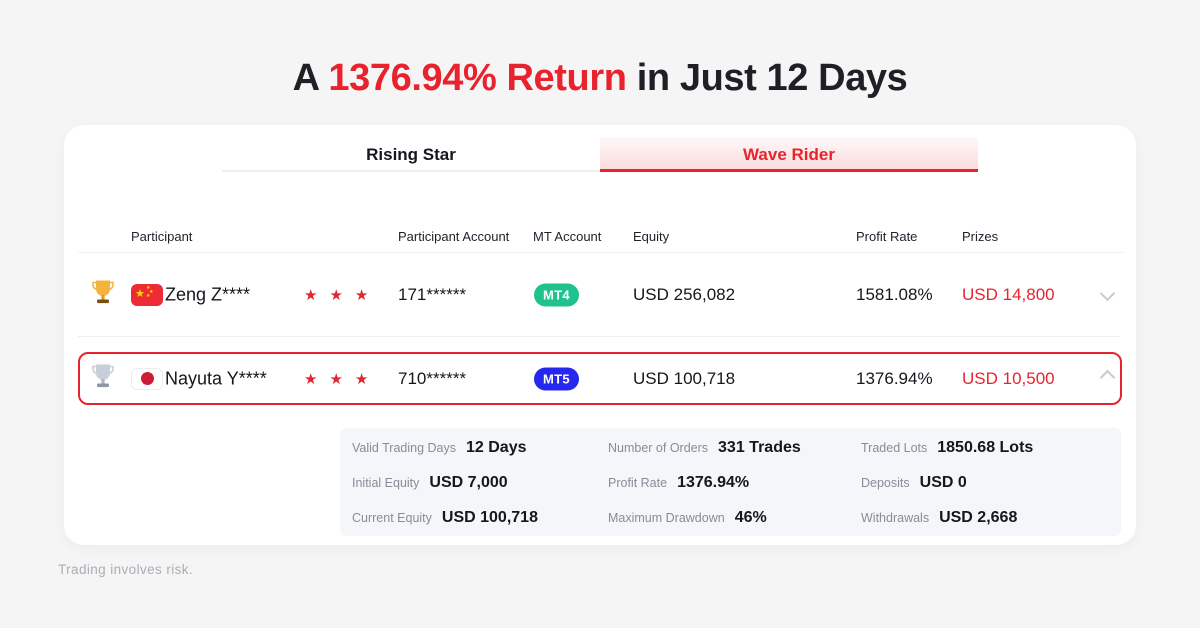 The height and width of the screenshot is (628, 1200). What do you see at coordinates (1107, 378) in the screenshot?
I see `chevron-up-icon` at bounding box center [1107, 378].